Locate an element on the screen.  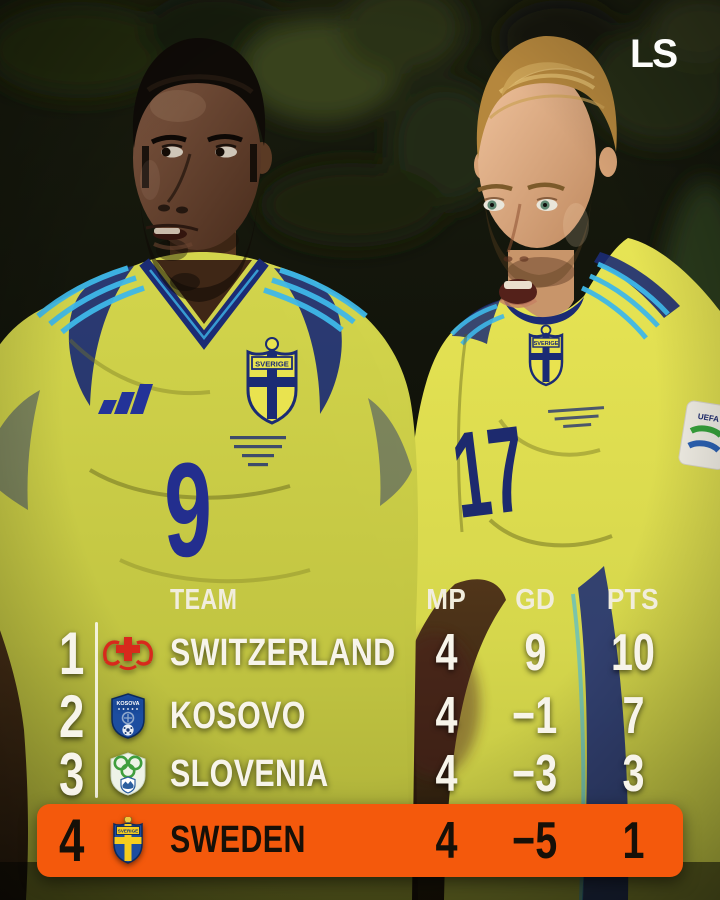
team-name: SWEDEN is located at coordinates (238, 840).